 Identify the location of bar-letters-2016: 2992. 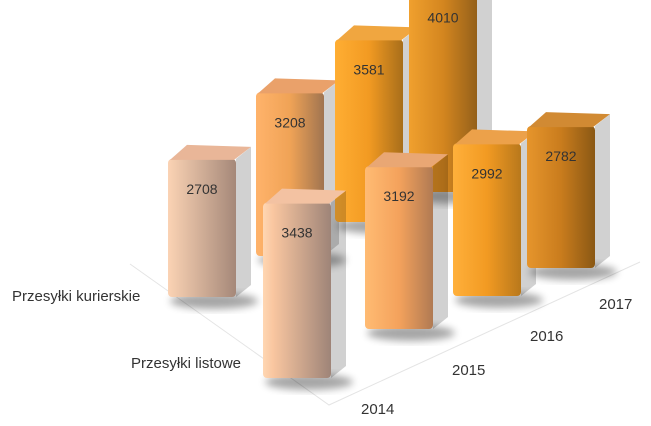
(498, 218).